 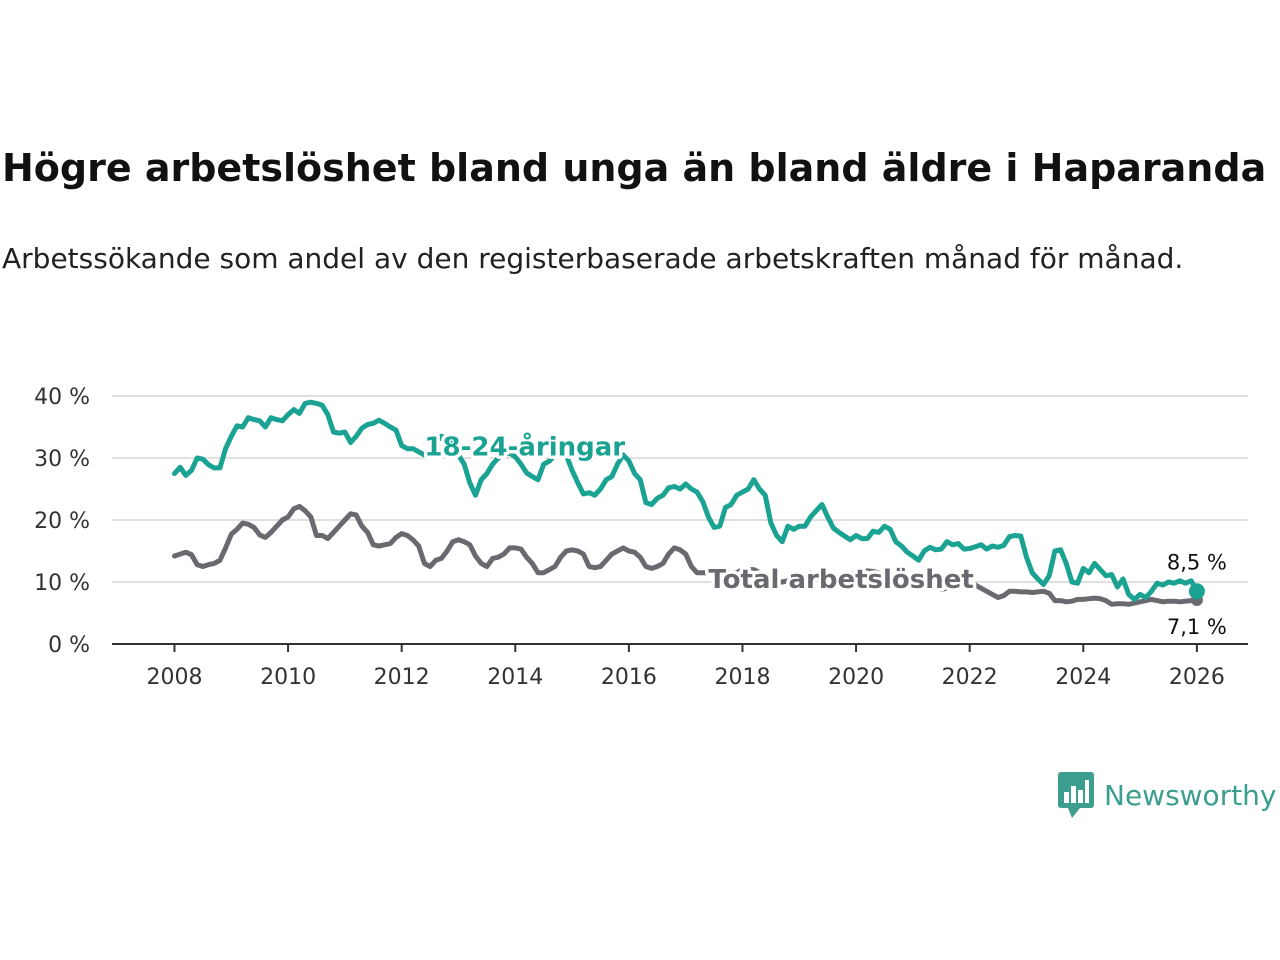 What do you see at coordinates (629, 677) in the screenshot?
I see `x-tick-label: 2016` at bounding box center [629, 677].